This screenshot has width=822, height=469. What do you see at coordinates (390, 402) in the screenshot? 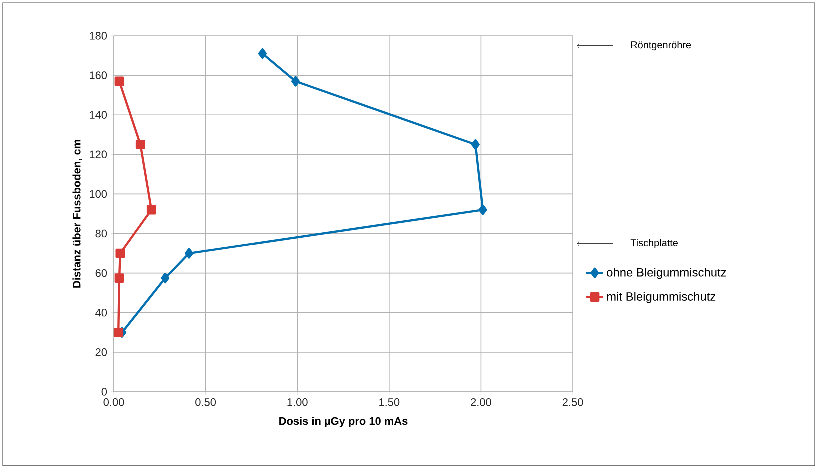
I see `x-tick-label: 1.50` at bounding box center [390, 402].